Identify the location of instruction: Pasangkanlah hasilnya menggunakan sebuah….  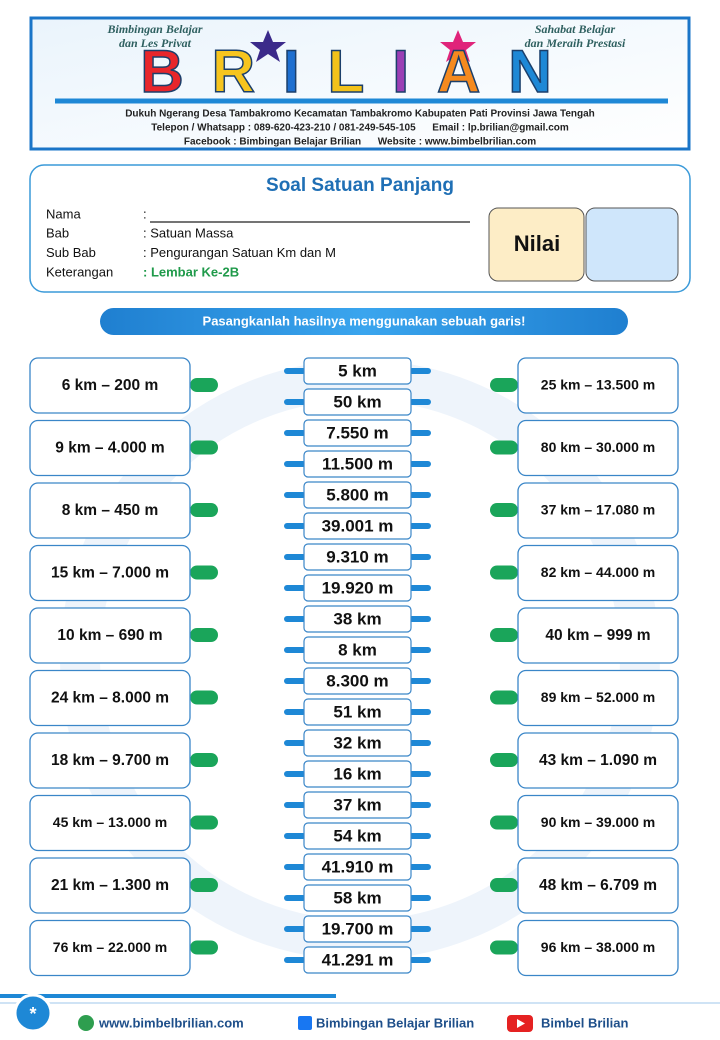
(364, 320).